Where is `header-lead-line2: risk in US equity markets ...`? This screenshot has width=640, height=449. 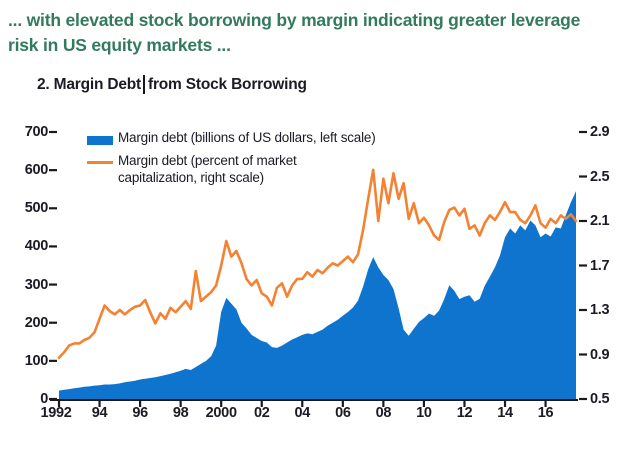 header-lead-line2: risk in US equity markets ... is located at coordinates (119, 45).